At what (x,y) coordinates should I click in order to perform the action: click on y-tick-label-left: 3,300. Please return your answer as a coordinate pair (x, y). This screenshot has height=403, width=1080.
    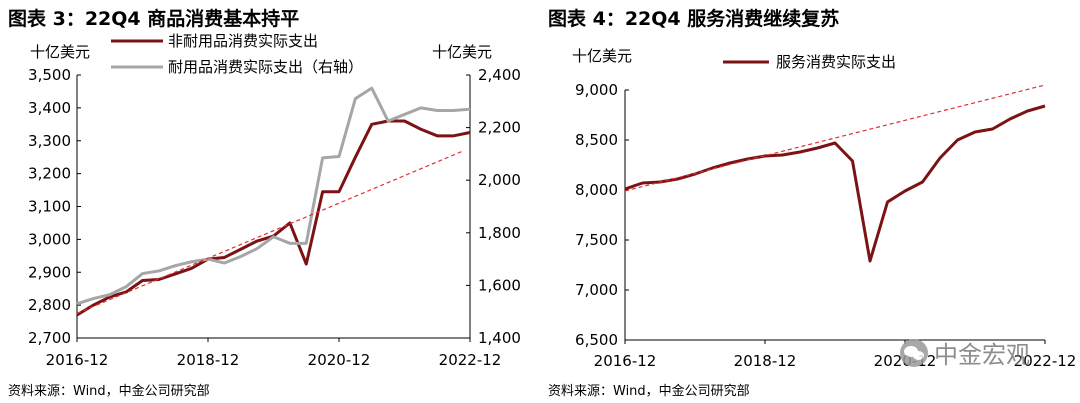
    Looking at the image, I should click on (49, 141).